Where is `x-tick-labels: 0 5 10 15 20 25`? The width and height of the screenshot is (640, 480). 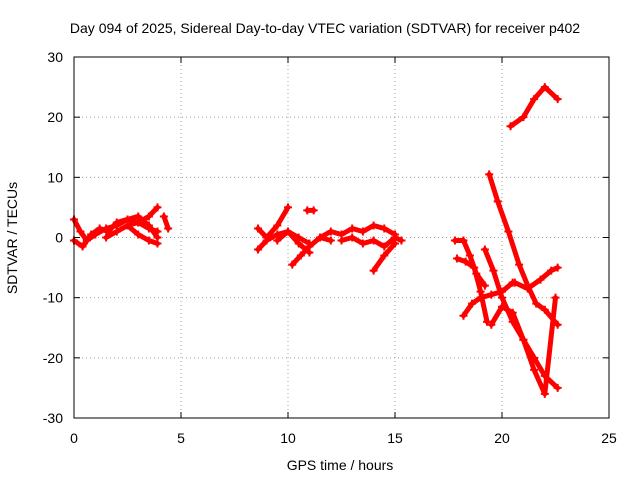
x-tick-labels: 0 5 10 15 20 25 is located at coordinates (343, 438).